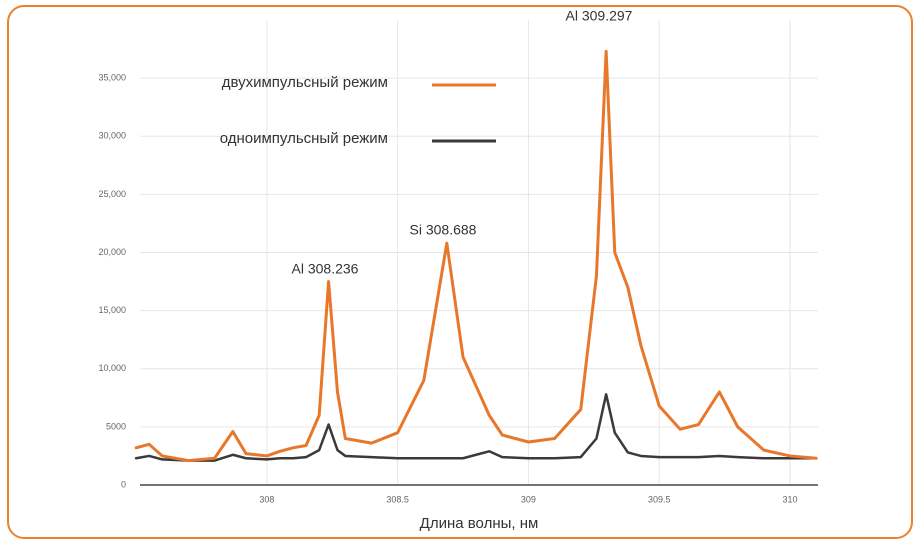  What do you see at coordinates (304, 138) in the screenshot?
I see `legend-label: одноимпульсный режим` at bounding box center [304, 138].